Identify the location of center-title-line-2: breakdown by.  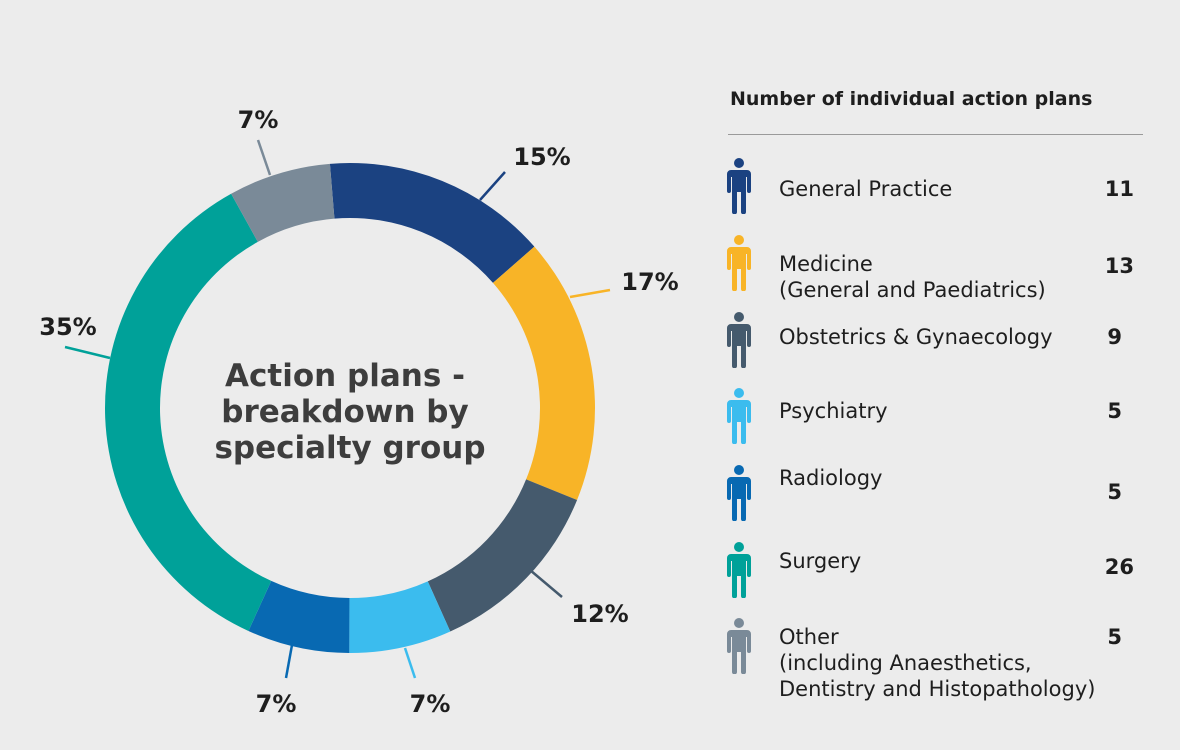
(344, 412).